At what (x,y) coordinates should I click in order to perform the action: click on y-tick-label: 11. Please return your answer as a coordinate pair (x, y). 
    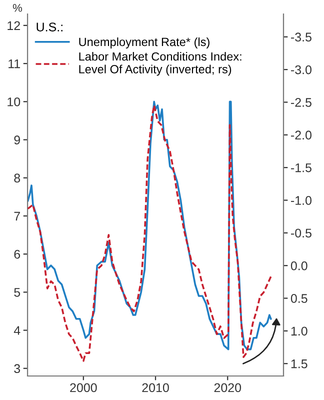
    Looking at the image, I should click on (14, 63).